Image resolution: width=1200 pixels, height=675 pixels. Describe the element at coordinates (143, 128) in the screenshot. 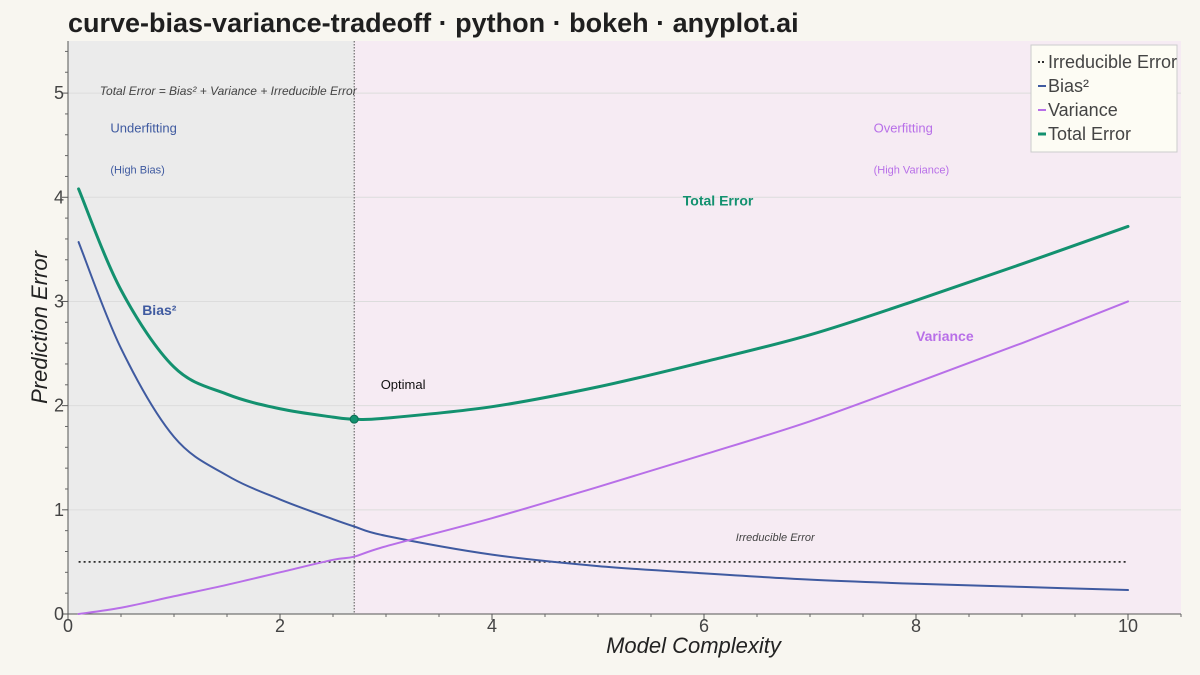

I see `annotation-underfitting: Underfitting` at that location.